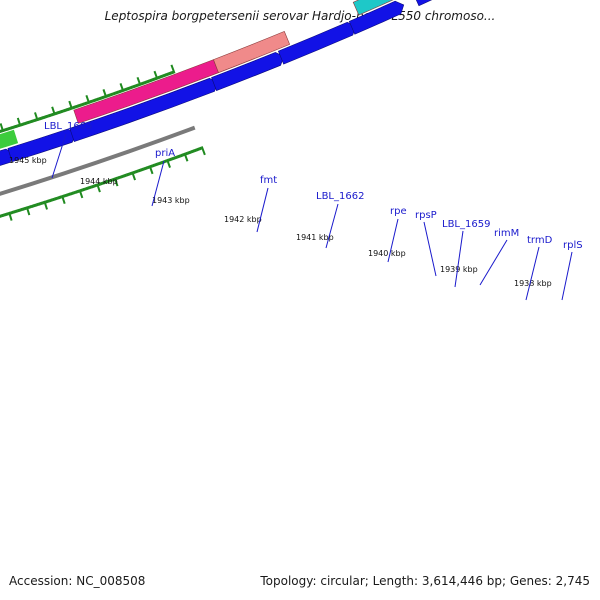 This screenshot has width=600, height=600. Describe the element at coordinates (146, 91) in the screenshot. I see `gene-pria` at that location.